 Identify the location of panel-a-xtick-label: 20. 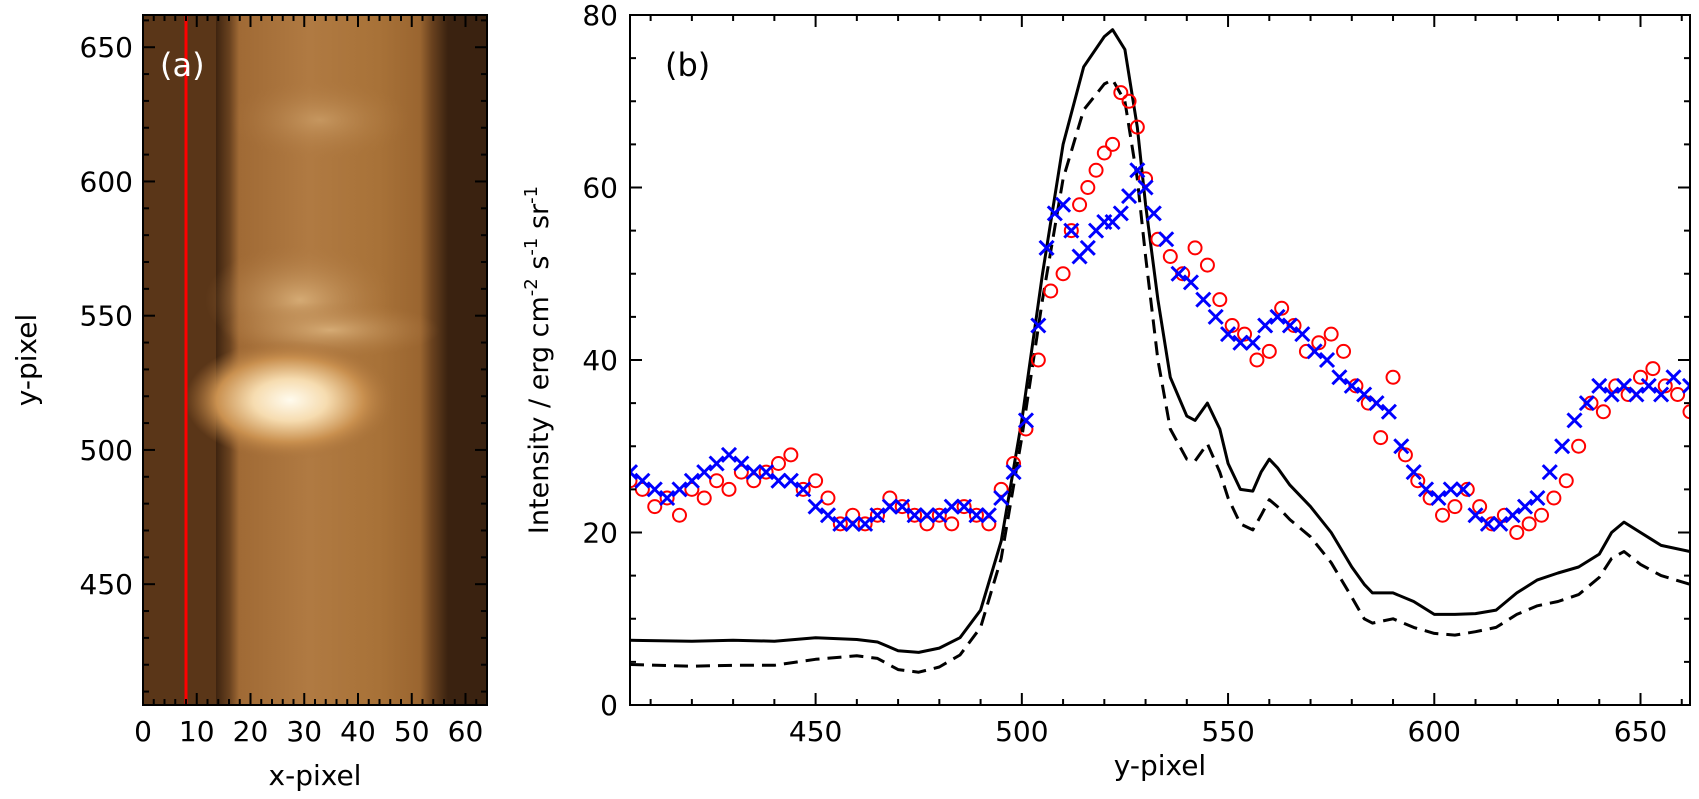
(251, 731).